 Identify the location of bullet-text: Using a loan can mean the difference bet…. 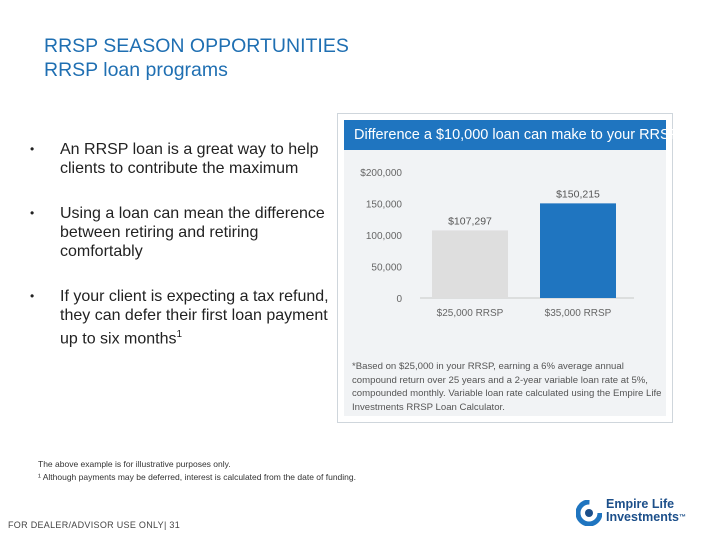
(192, 232).